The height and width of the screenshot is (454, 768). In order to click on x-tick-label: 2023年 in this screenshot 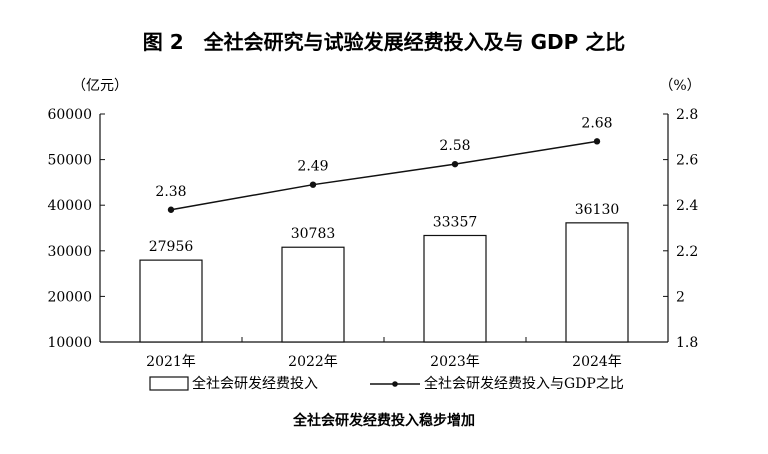, I will do `click(455, 362)`.